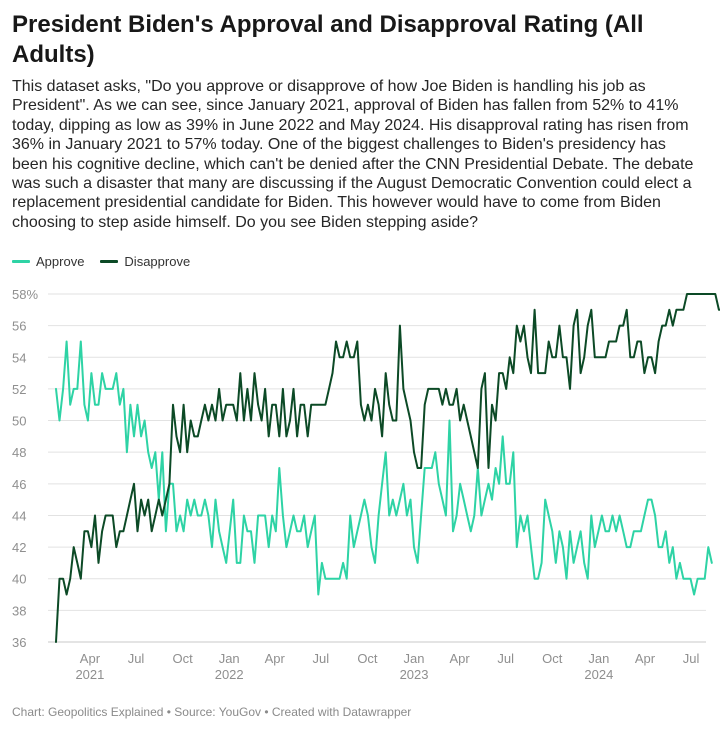 This screenshot has width=720, height=733. I want to click on legend-item-approve: Approve, so click(48, 261).